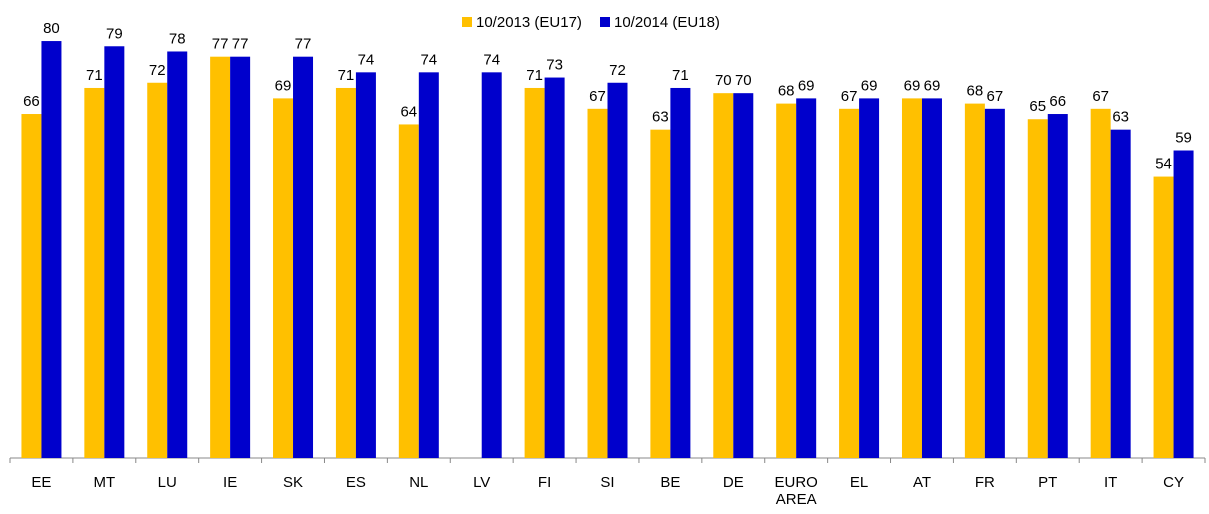 This screenshot has width=1209, height=514. I want to click on x-tick-label: MT, so click(104, 482).